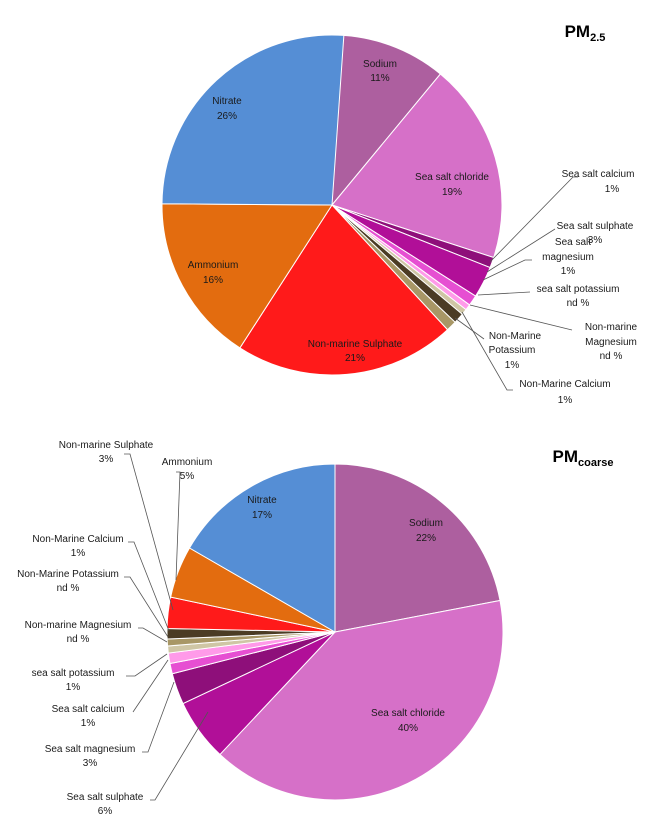 The height and width of the screenshot is (816, 656). Describe the element at coordinates (417, 548) in the screenshot. I see `pie-slice-sodium` at that location.